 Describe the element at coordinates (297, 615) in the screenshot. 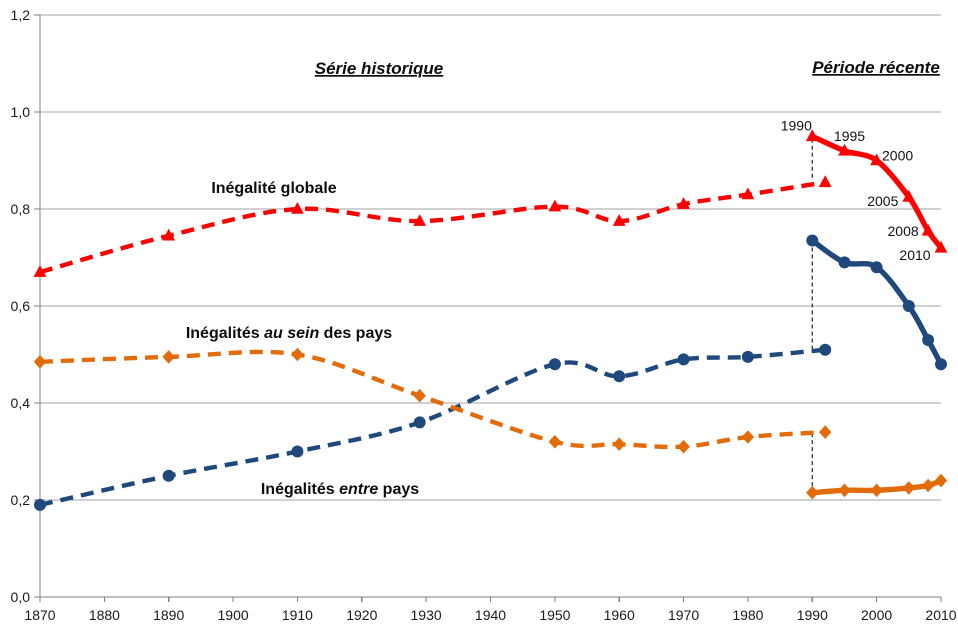

I see `x-tick-label: 1910` at that location.